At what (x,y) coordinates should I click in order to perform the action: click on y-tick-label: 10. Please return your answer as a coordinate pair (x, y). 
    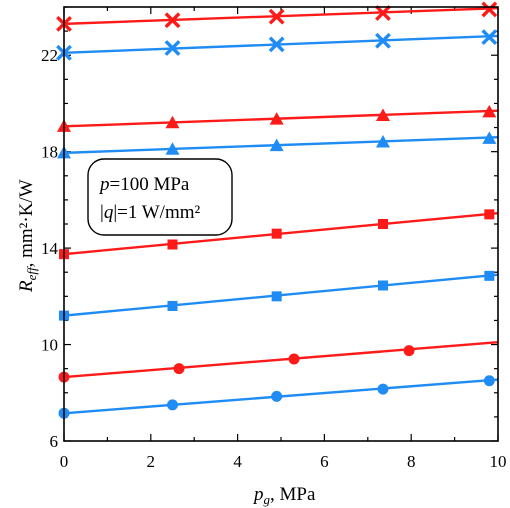
    Looking at the image, I should click on (49, 345).